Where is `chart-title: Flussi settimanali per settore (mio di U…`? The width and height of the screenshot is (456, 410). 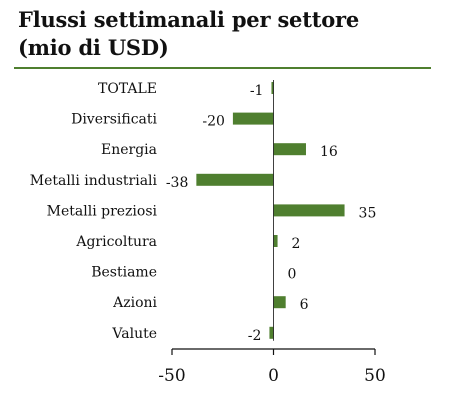
chart-title: Flussi settimanali per settore (mio di U… is located at coordinates (233, 34).